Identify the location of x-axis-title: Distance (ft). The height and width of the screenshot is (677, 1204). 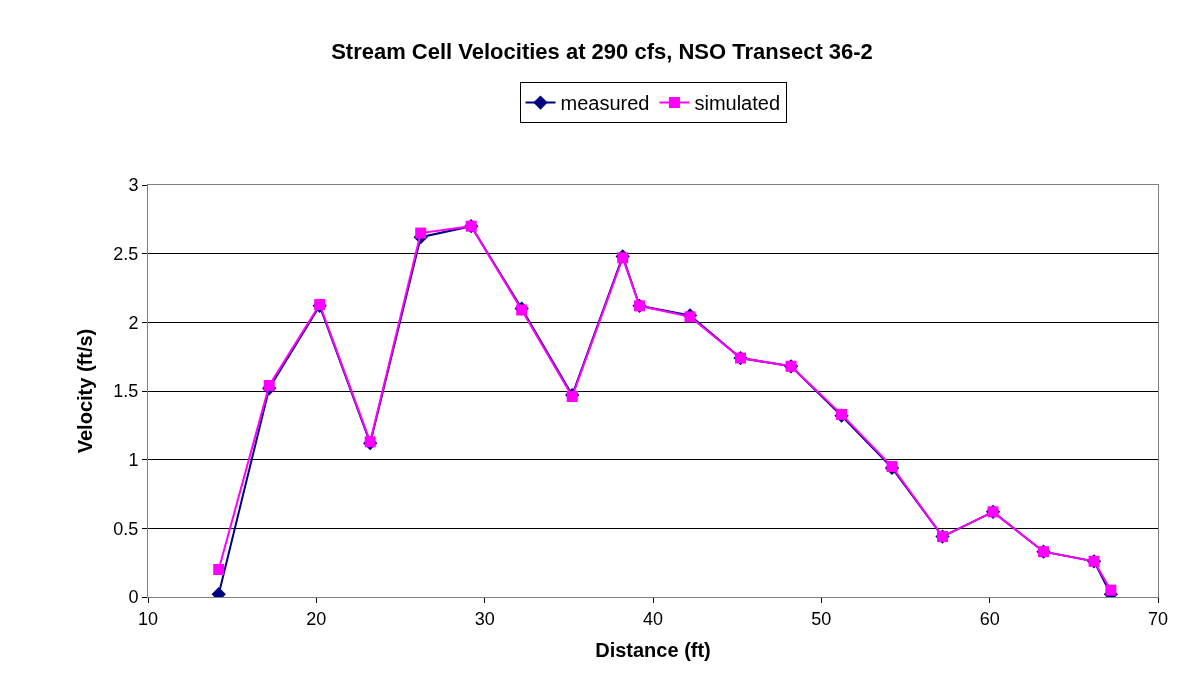
(653, 650).